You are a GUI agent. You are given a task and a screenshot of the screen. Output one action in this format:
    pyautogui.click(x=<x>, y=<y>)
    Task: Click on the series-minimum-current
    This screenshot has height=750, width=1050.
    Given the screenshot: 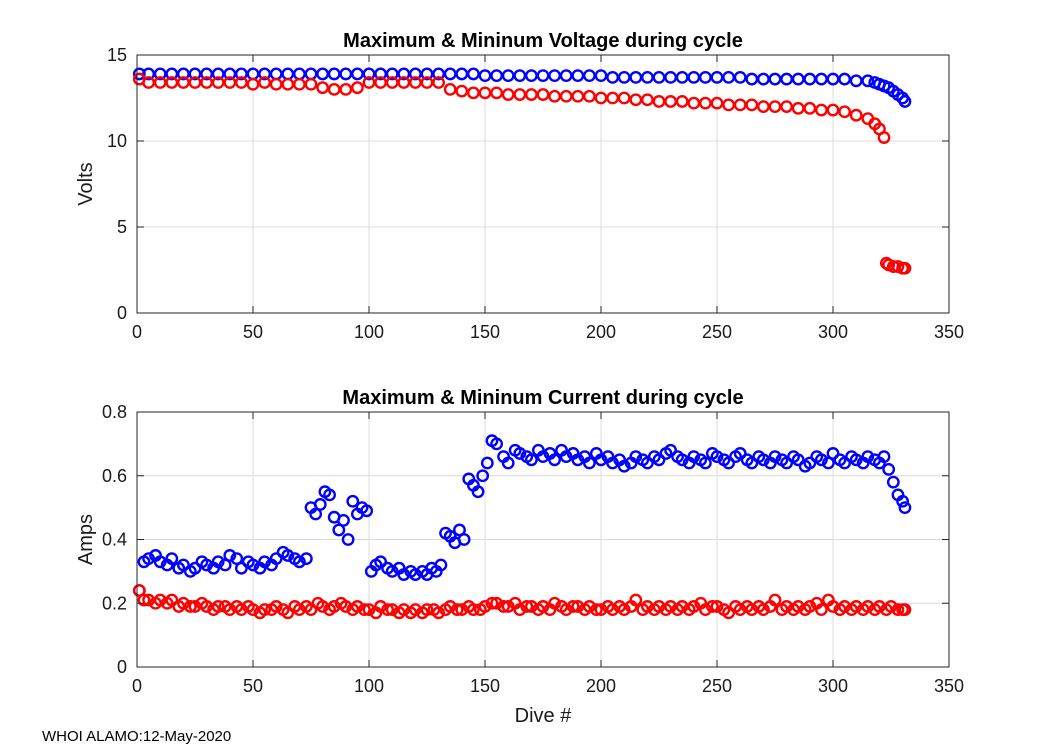 What is the action you would take?
    pyautogui.click(x=522, y=602)
    